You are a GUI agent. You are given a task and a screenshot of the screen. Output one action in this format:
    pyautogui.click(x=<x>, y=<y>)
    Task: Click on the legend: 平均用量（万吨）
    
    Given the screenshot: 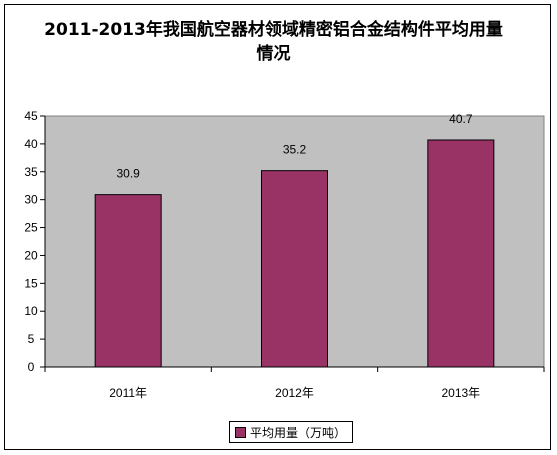 What is the action you would take?
    pyautogui.click(x=291, y=432)
    